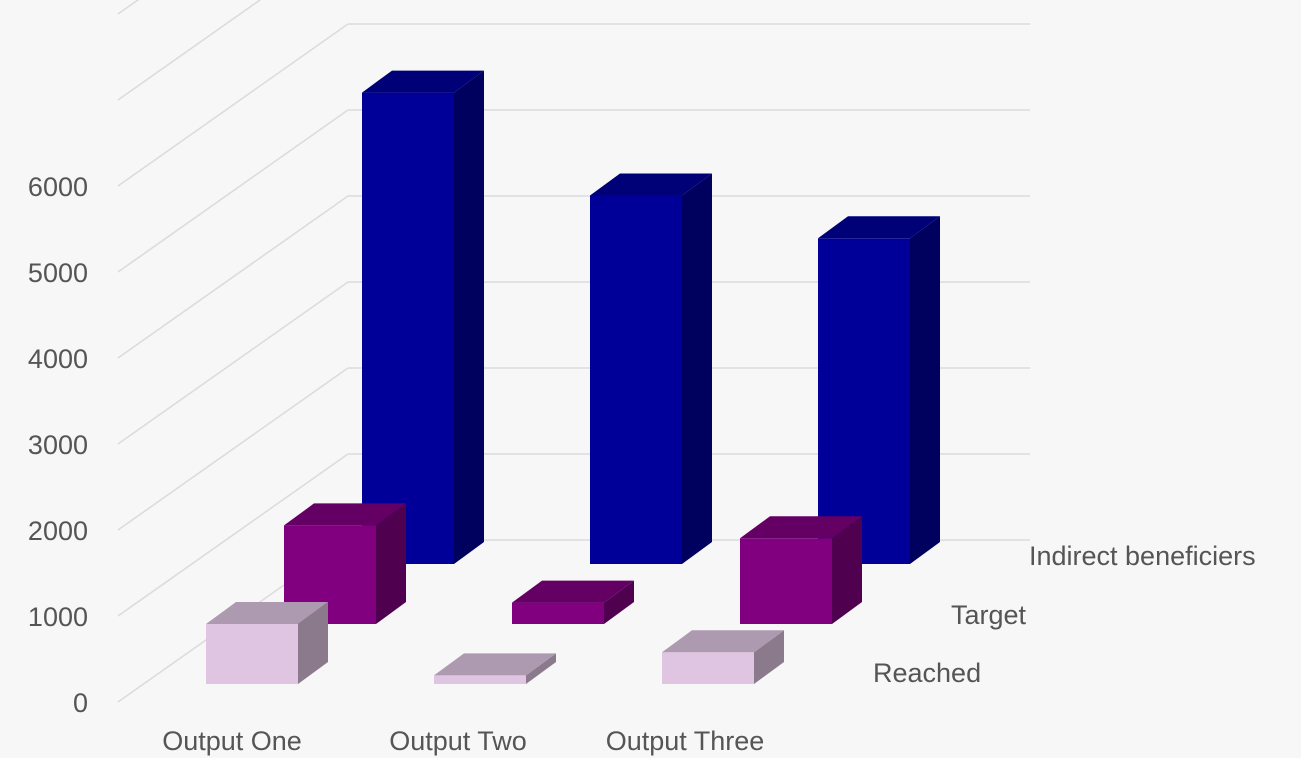  What do you see at coordinates (989, 615) in the screenshot?
I see `series-label: Target` at bounding box center [989, 615].